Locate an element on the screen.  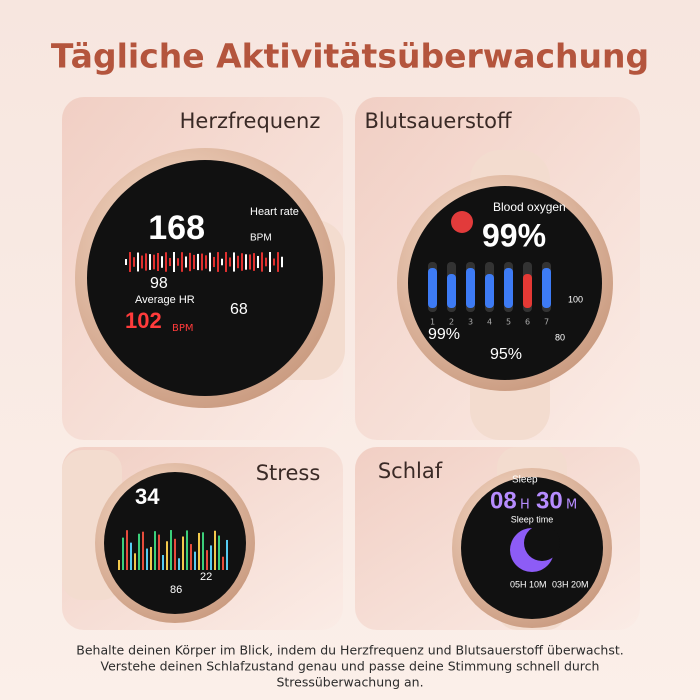
screen-heading: Heart rate is located at coordinates (274, 212).